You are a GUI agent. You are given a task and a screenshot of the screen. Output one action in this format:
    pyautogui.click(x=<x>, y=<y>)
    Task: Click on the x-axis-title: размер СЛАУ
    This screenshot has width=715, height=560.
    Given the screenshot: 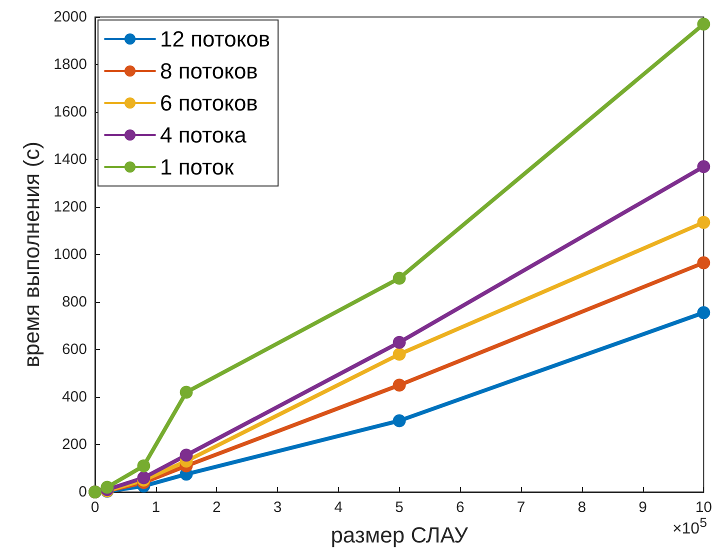 What is the action you would take?
    pyautogui.click(x=399, y=535)
    